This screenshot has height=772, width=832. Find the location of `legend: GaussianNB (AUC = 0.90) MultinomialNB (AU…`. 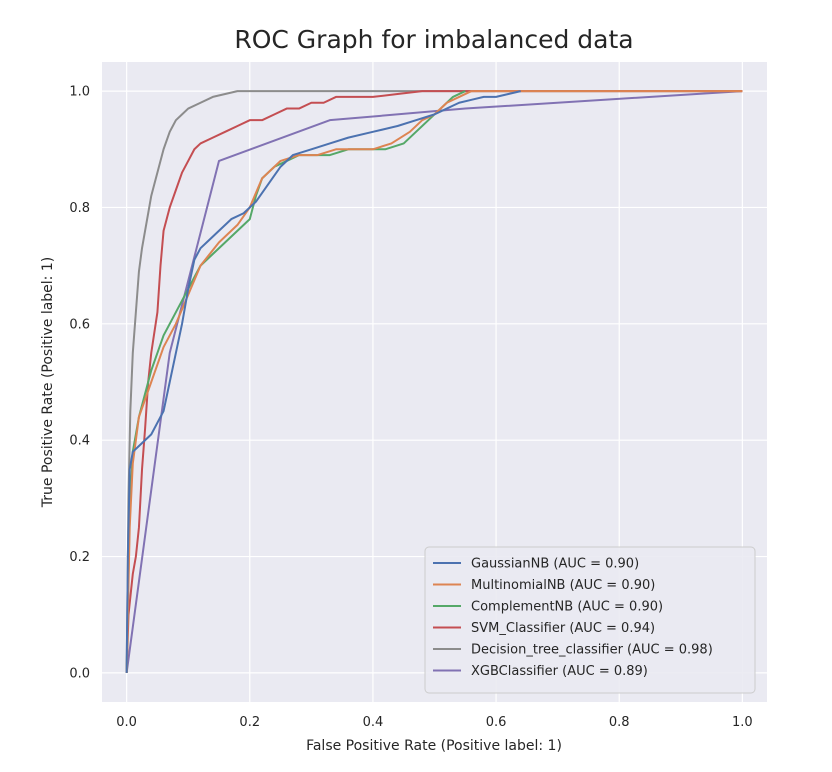

legend: GaussianNB (AUC = 0.90) MultinomialNB (AU… is located at coordinates (590, 620).